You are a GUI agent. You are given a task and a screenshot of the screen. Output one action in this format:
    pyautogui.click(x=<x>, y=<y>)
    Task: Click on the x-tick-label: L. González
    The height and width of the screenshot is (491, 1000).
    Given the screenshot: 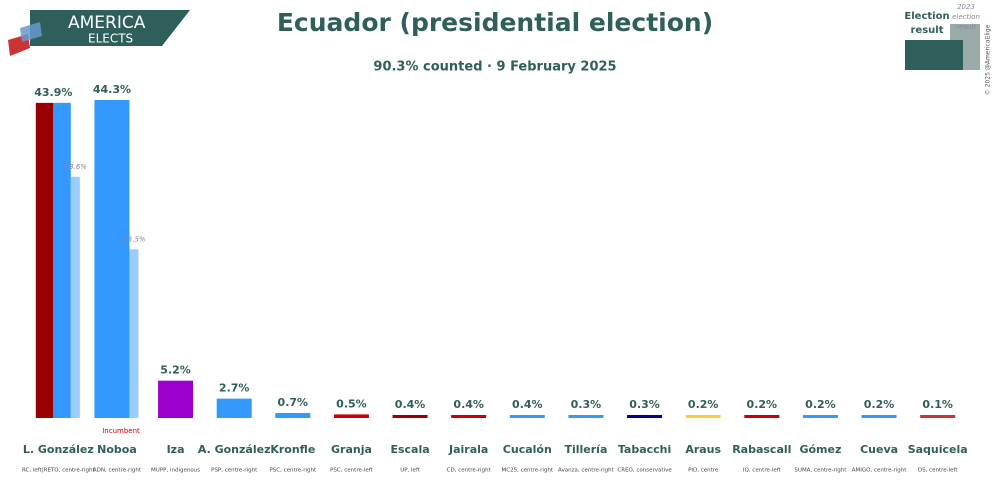 What is the action you would take?
    pyautogui.click(x=58, y=449)
    